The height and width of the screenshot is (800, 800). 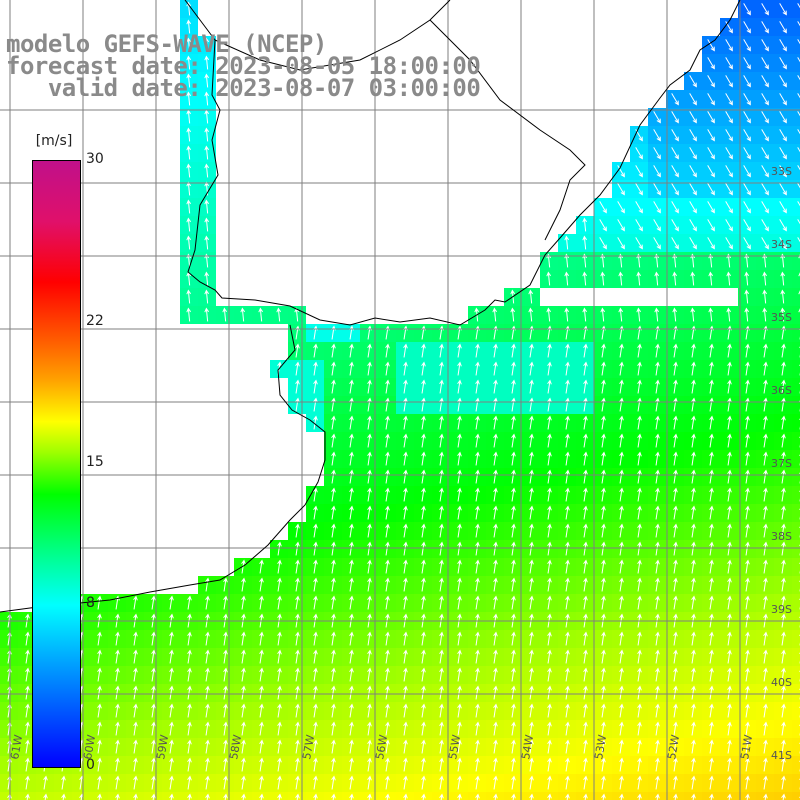 What do you see at coordinates (781, 536) in the screenshot?
I see `latitude-label: 38S` at bounding box center [781, 536].